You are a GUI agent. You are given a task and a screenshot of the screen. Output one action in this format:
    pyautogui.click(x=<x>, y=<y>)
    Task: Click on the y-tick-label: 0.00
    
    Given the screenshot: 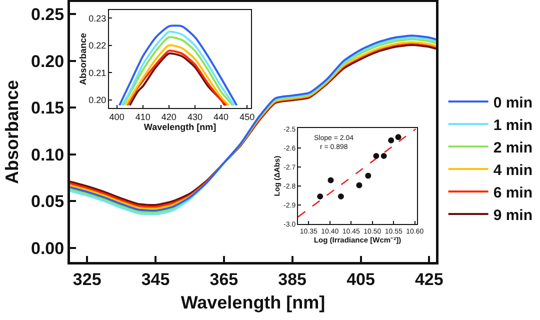 What is the action you would take?
    pyautogui.click(x=47, y=248)
    